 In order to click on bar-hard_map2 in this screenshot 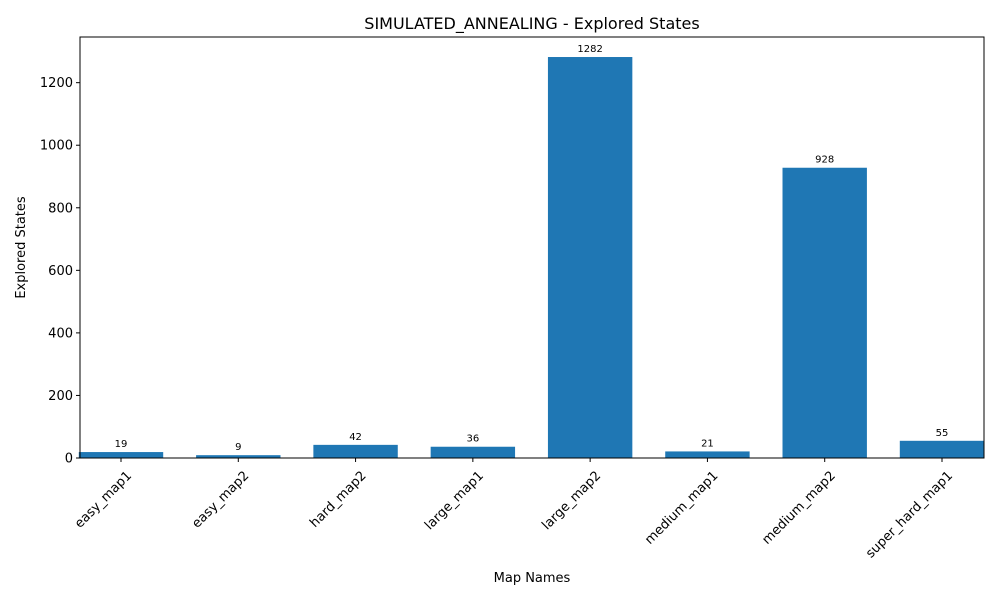, I will do `click(355, 451)`.